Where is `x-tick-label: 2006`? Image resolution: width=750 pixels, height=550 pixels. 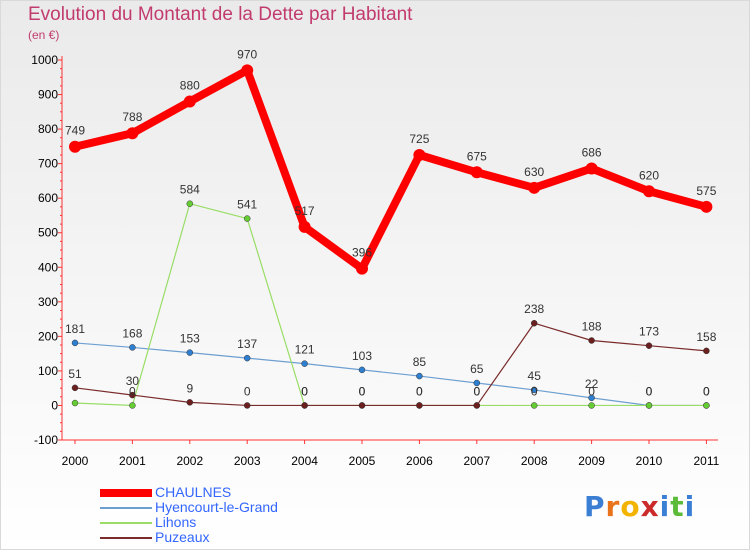 x-tick-label: 2006 is located at coordinates (419, 461).